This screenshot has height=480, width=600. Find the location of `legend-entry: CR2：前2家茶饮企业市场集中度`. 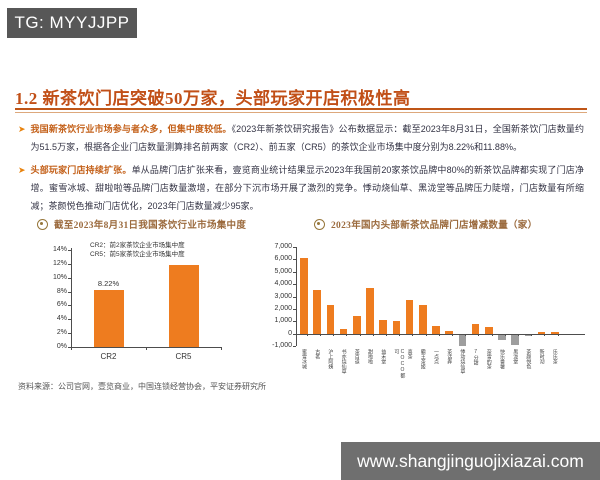

legend-entry: CR2：前2家茶饮企业市场集中度 is located at coordinates (137, 245).